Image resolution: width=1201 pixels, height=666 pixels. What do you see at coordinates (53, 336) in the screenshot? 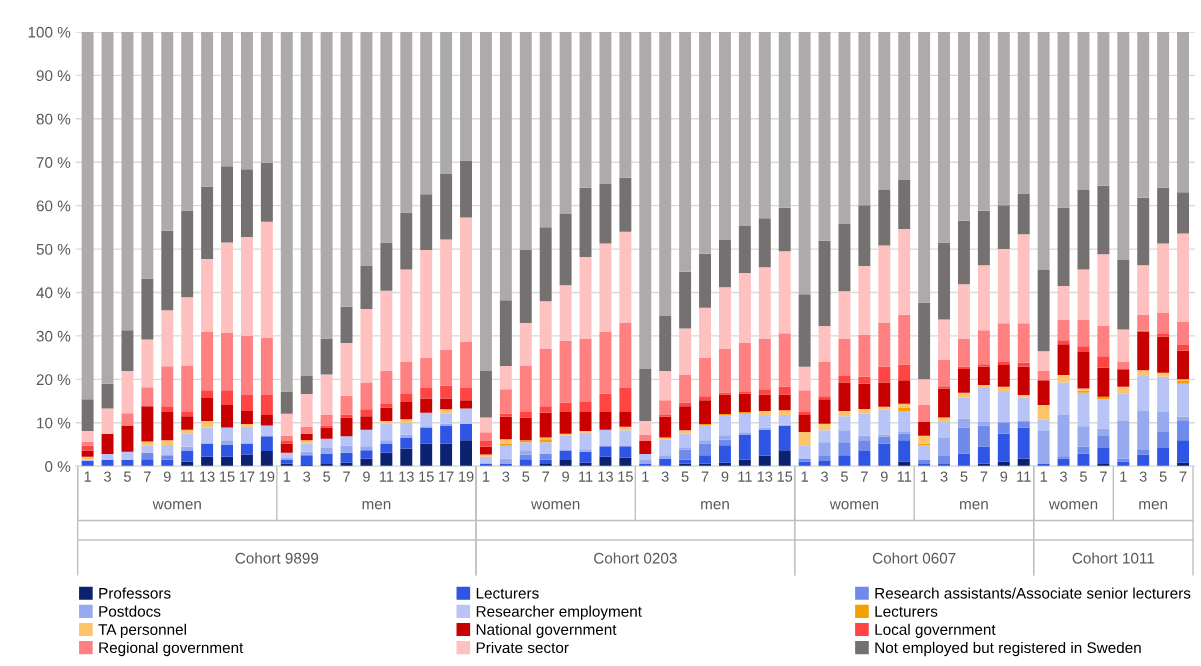
I see `y-tick-label: 30 %` at bounding box center [53, 336].